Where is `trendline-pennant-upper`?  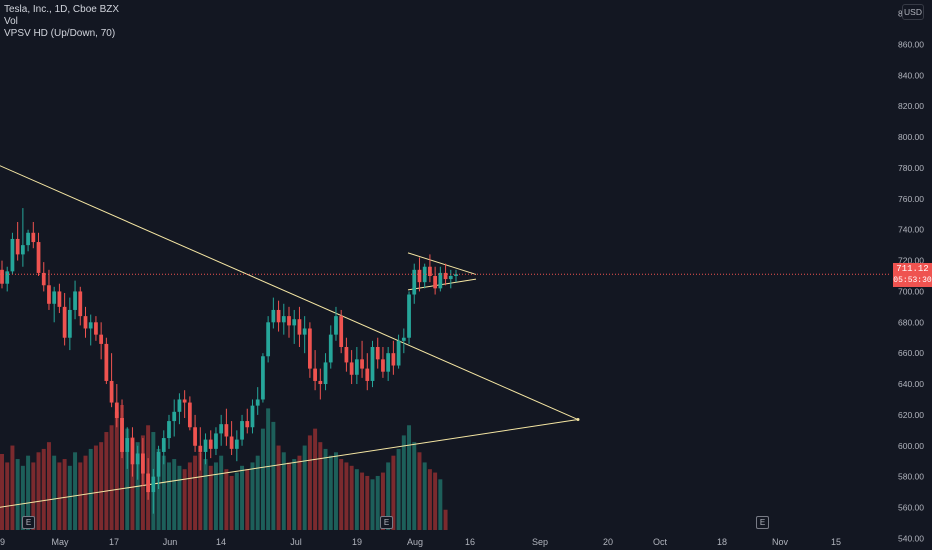 trendline-pennant-upper is located at coordinates (442, 263).